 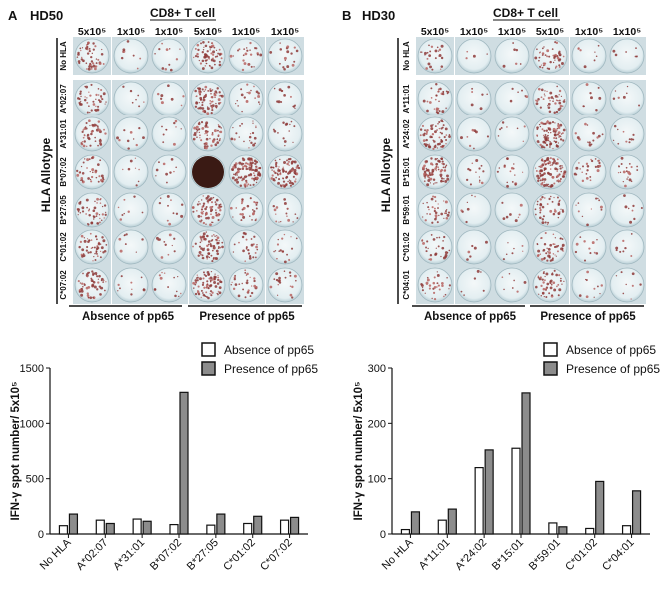 I want to click on condition-label-presence-b: Presence of pp65, so click(x=588, y=317).